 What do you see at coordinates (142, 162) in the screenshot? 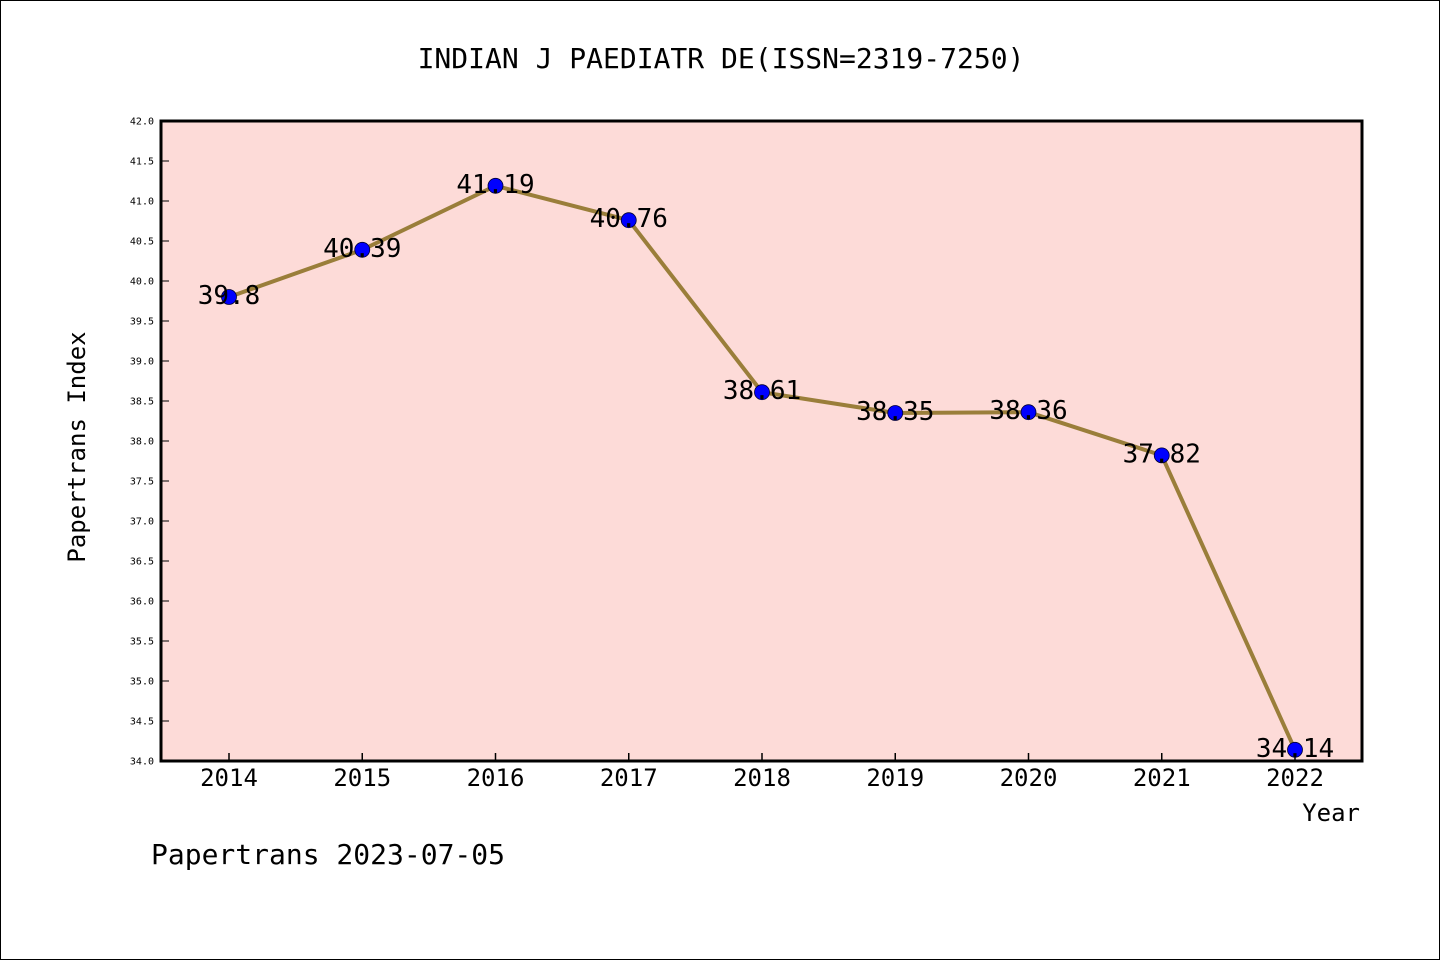
I see `y-tick-label: 41.5` at bounding box center [142, 162].